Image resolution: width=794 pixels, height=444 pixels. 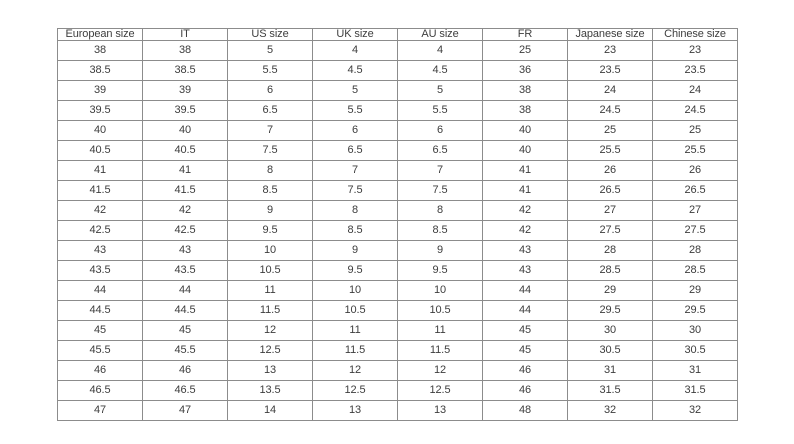 What do you see at coordinates (695, 170) in the screenshot?
I see `table-cell: 26` at bounding box center [695, 170].